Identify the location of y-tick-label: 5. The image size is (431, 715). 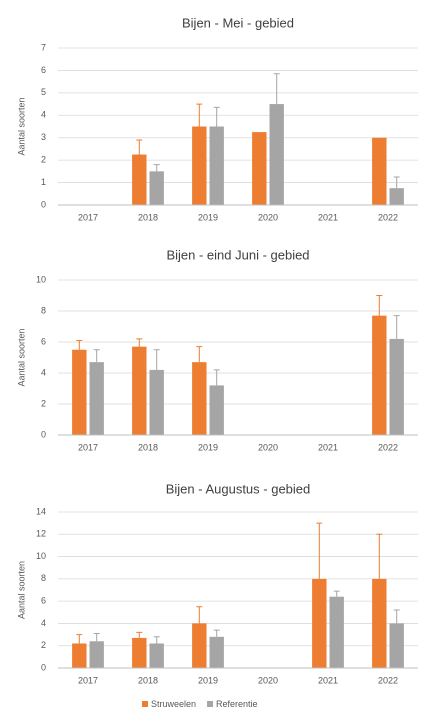
(43, 92).